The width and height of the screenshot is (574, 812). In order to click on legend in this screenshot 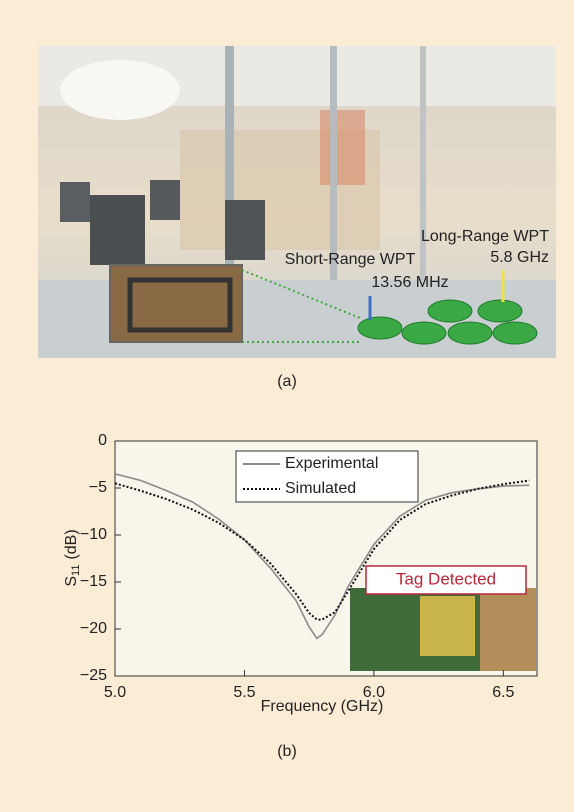, I will do `click(327, 476)`.